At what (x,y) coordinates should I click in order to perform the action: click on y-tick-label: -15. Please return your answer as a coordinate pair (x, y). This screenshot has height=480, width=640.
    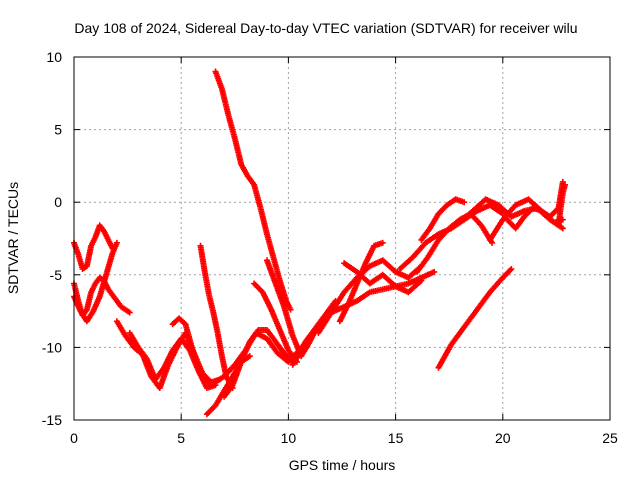
    Looking at the image, I should click on (52, 420).